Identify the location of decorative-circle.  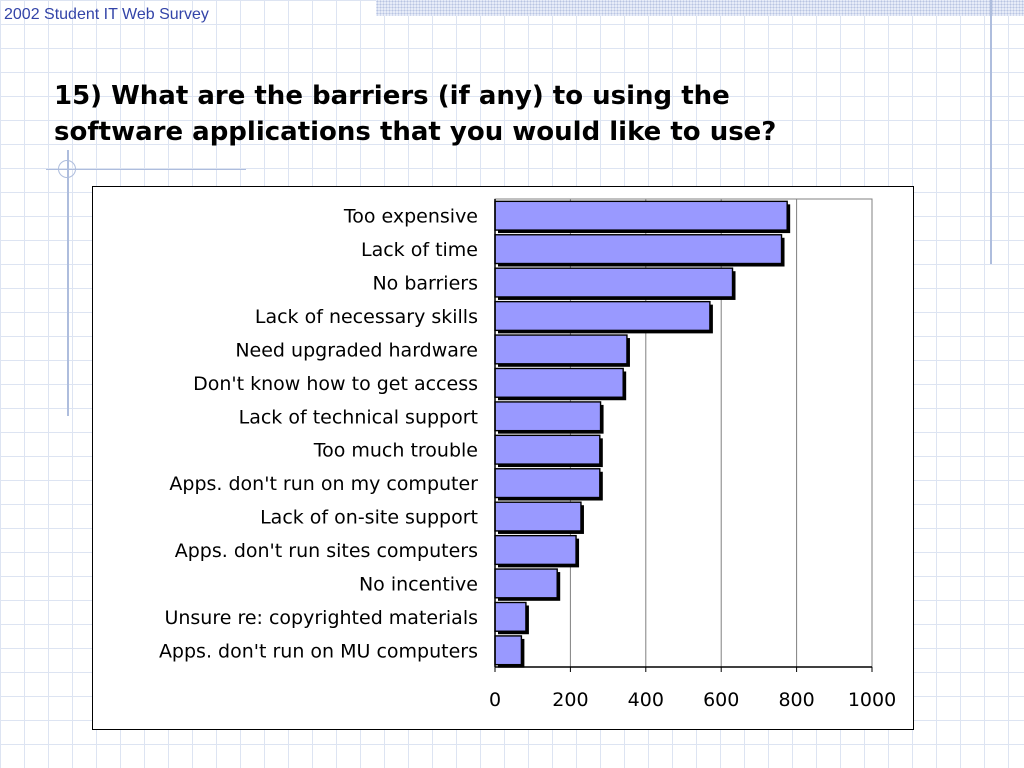
(67, 169).